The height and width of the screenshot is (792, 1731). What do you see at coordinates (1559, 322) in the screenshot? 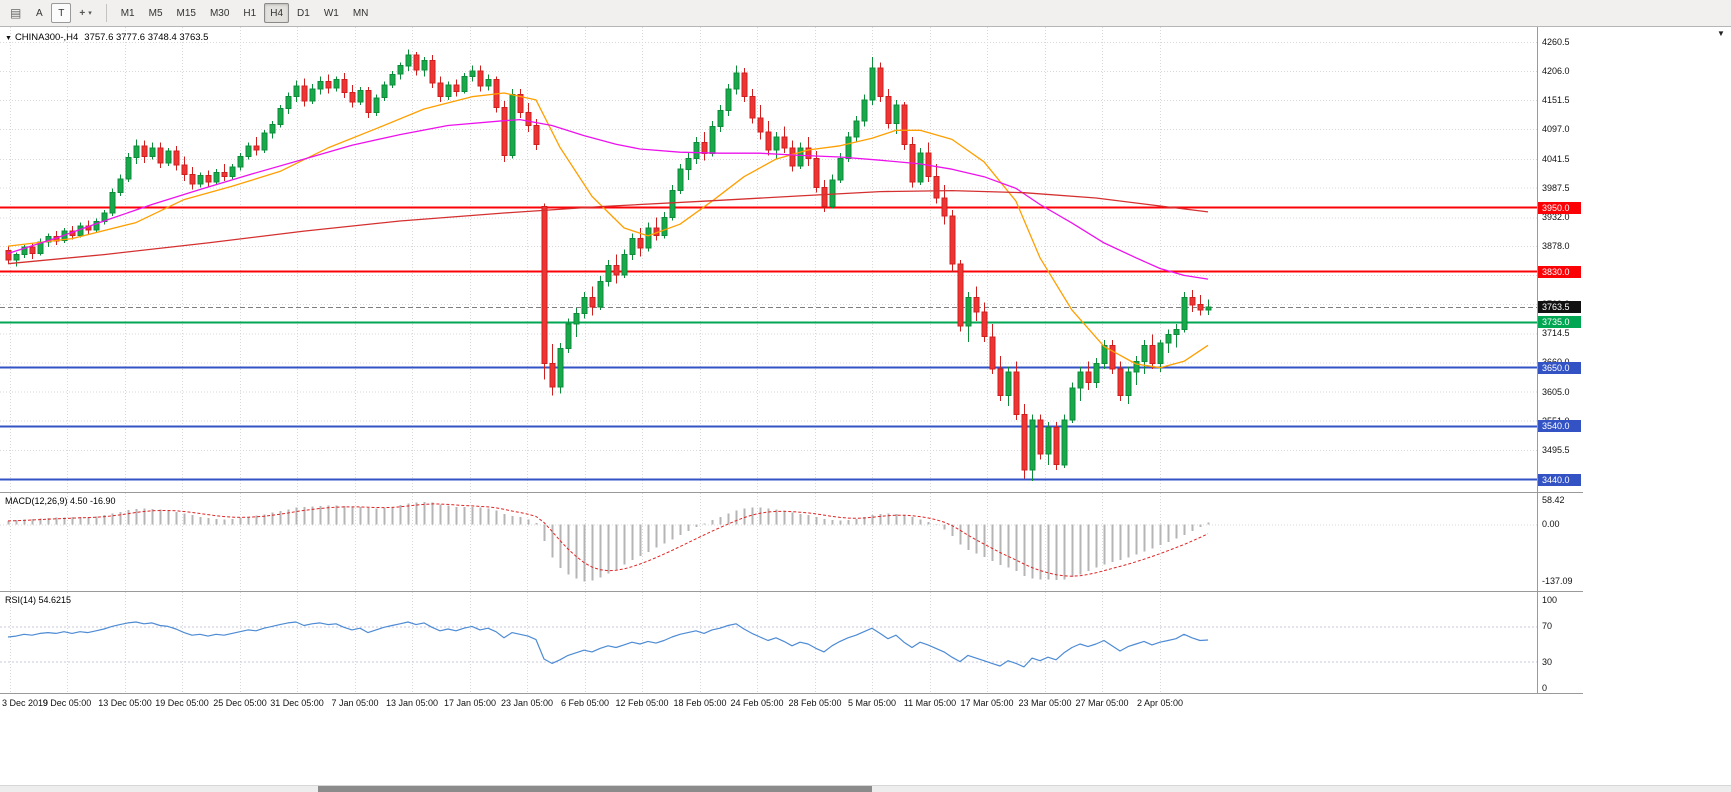
I see `price-level-badge: 3735.0` at bounding box center [1559, 322].